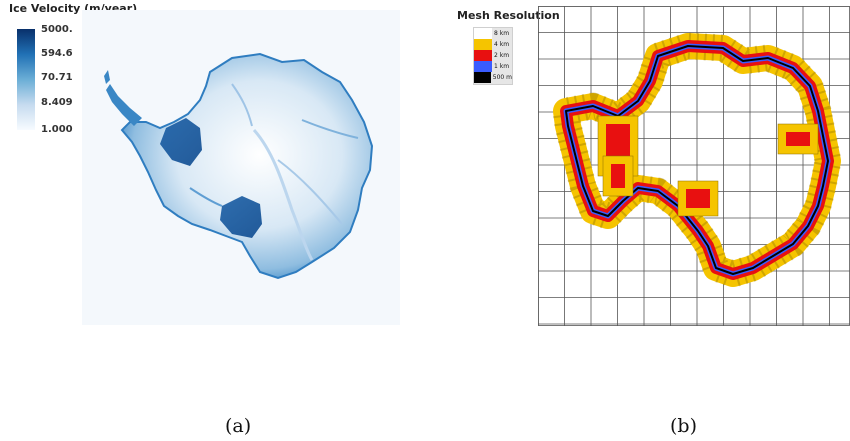 Image resolution: width=850 pixels, height=441 pixels. I want to click on legend-item-2km: 2 km, so click(493, 55).